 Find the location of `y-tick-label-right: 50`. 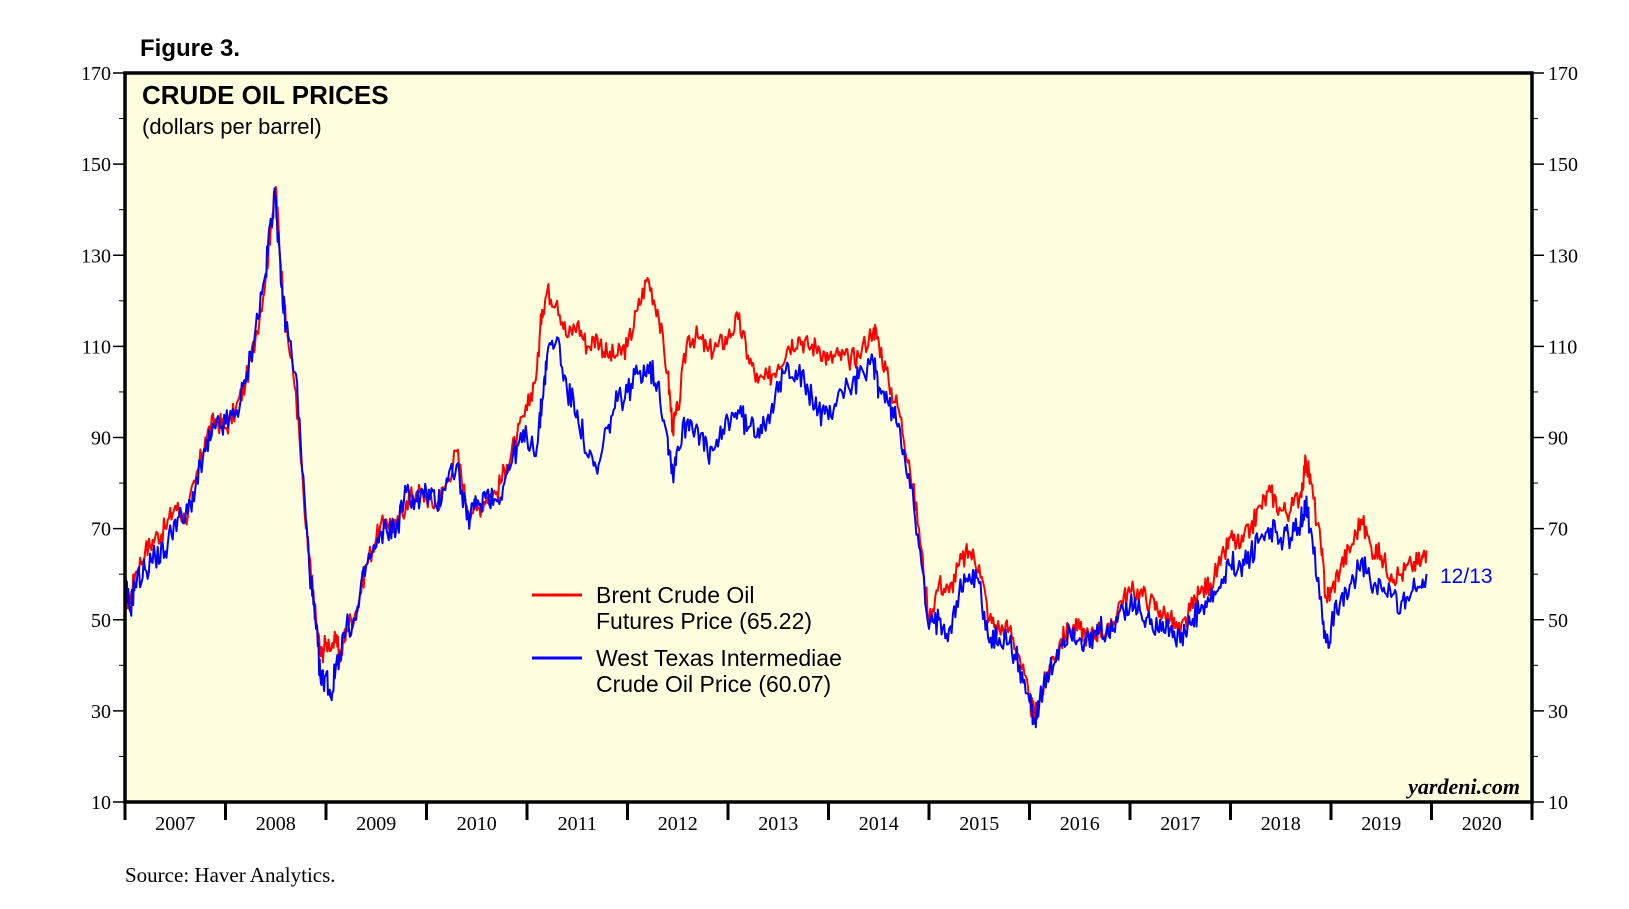

y-tick-label-right: 50 is located at coordinates (1558, 621).